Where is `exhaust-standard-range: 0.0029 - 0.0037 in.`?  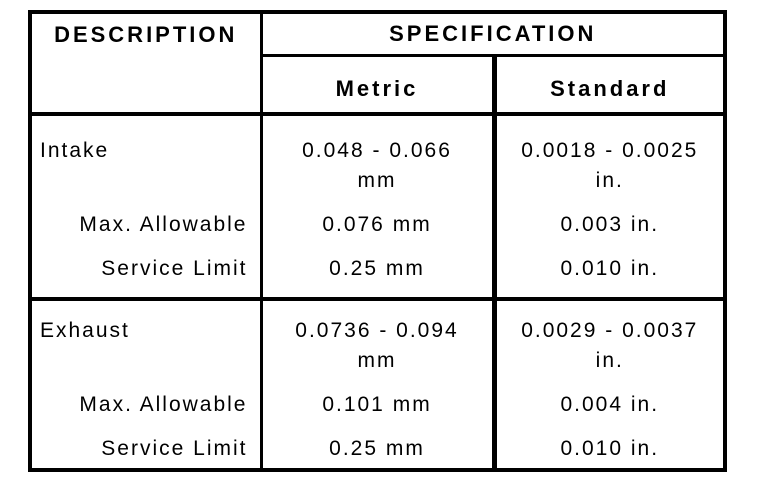 exhaust-standard-range: 0.0029 - 0.0037 in. is located at coordinates (610, 353).